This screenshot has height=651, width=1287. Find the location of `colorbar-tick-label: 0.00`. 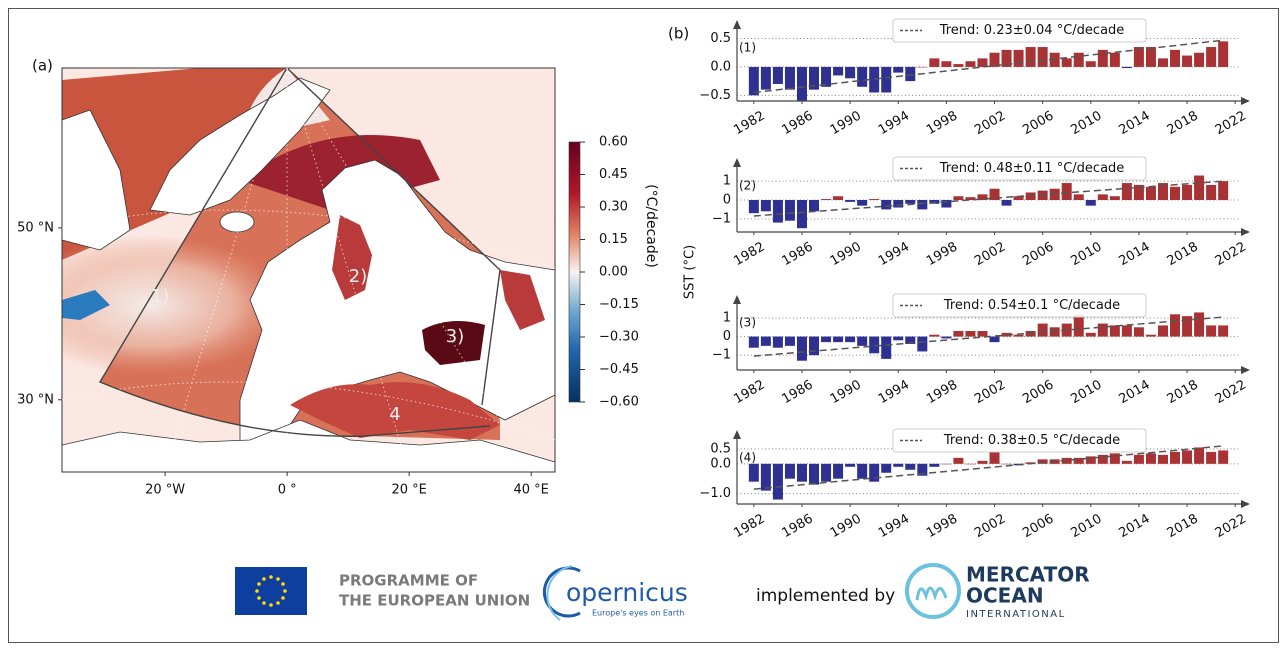

colorbar-tick-label: 0.00 is located at coordinates (613, 272).